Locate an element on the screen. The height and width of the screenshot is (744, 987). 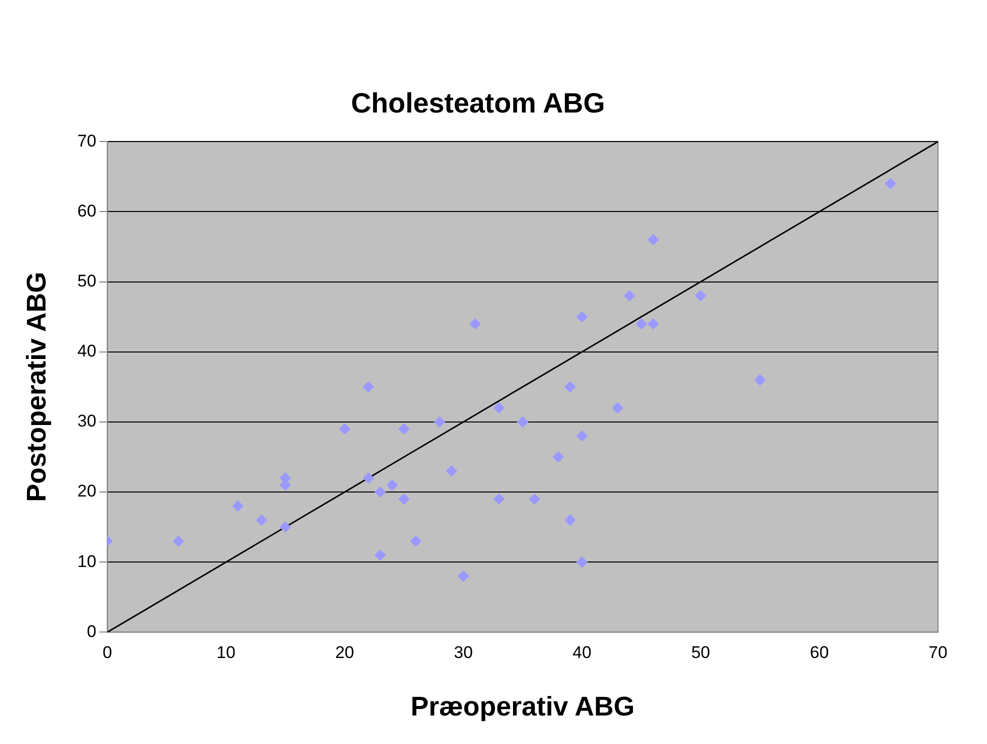
x-tick-label: 10 is located at coordinates (226, 652).